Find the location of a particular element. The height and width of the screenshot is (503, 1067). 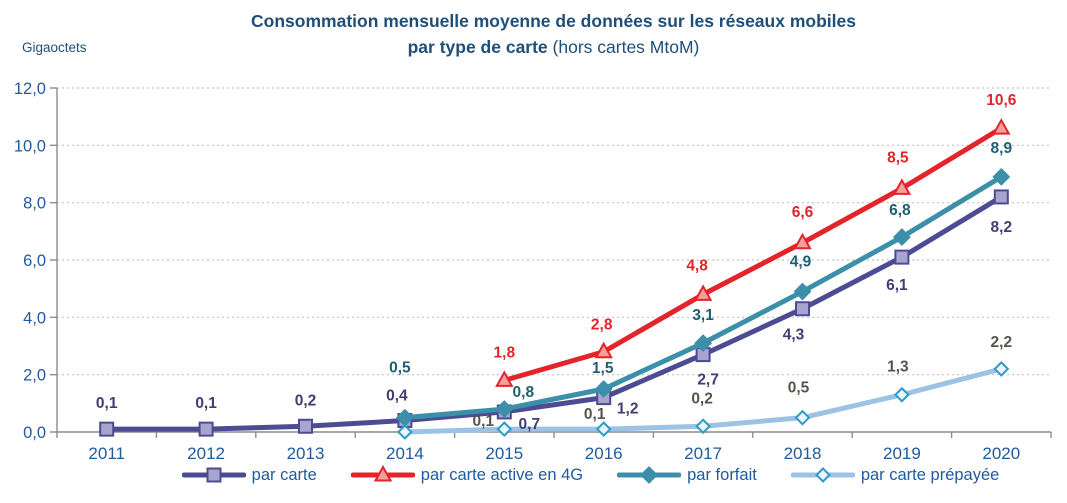

legend-item-par-carte-active-en-4G: par carte active en 4G is located at coordinates (467, 475).